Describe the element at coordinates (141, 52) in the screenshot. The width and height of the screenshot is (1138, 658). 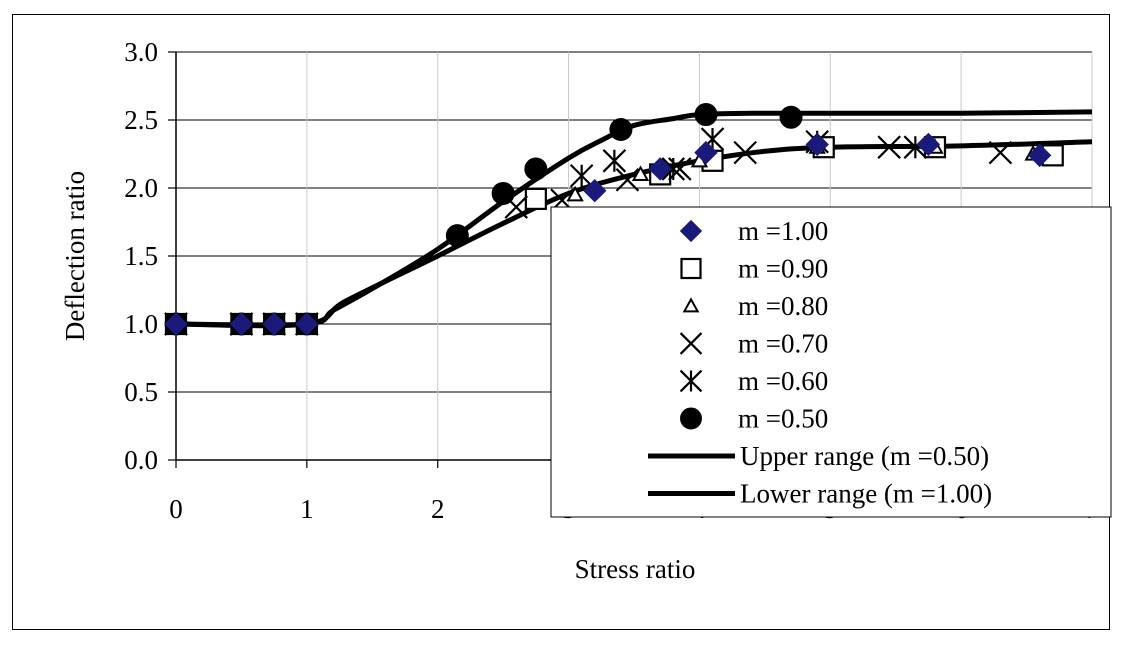
I see `y-tick-label: 3.0` at that location.